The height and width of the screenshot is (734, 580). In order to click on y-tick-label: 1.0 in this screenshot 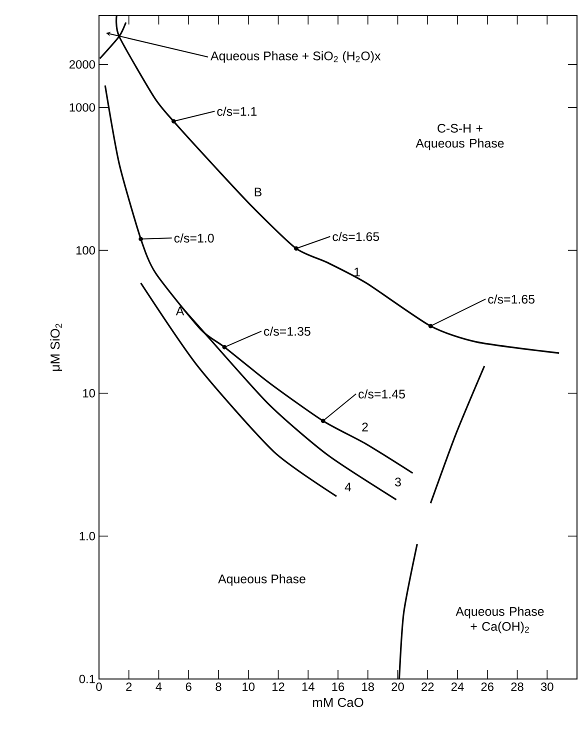, I will do `click(88, 536)`.